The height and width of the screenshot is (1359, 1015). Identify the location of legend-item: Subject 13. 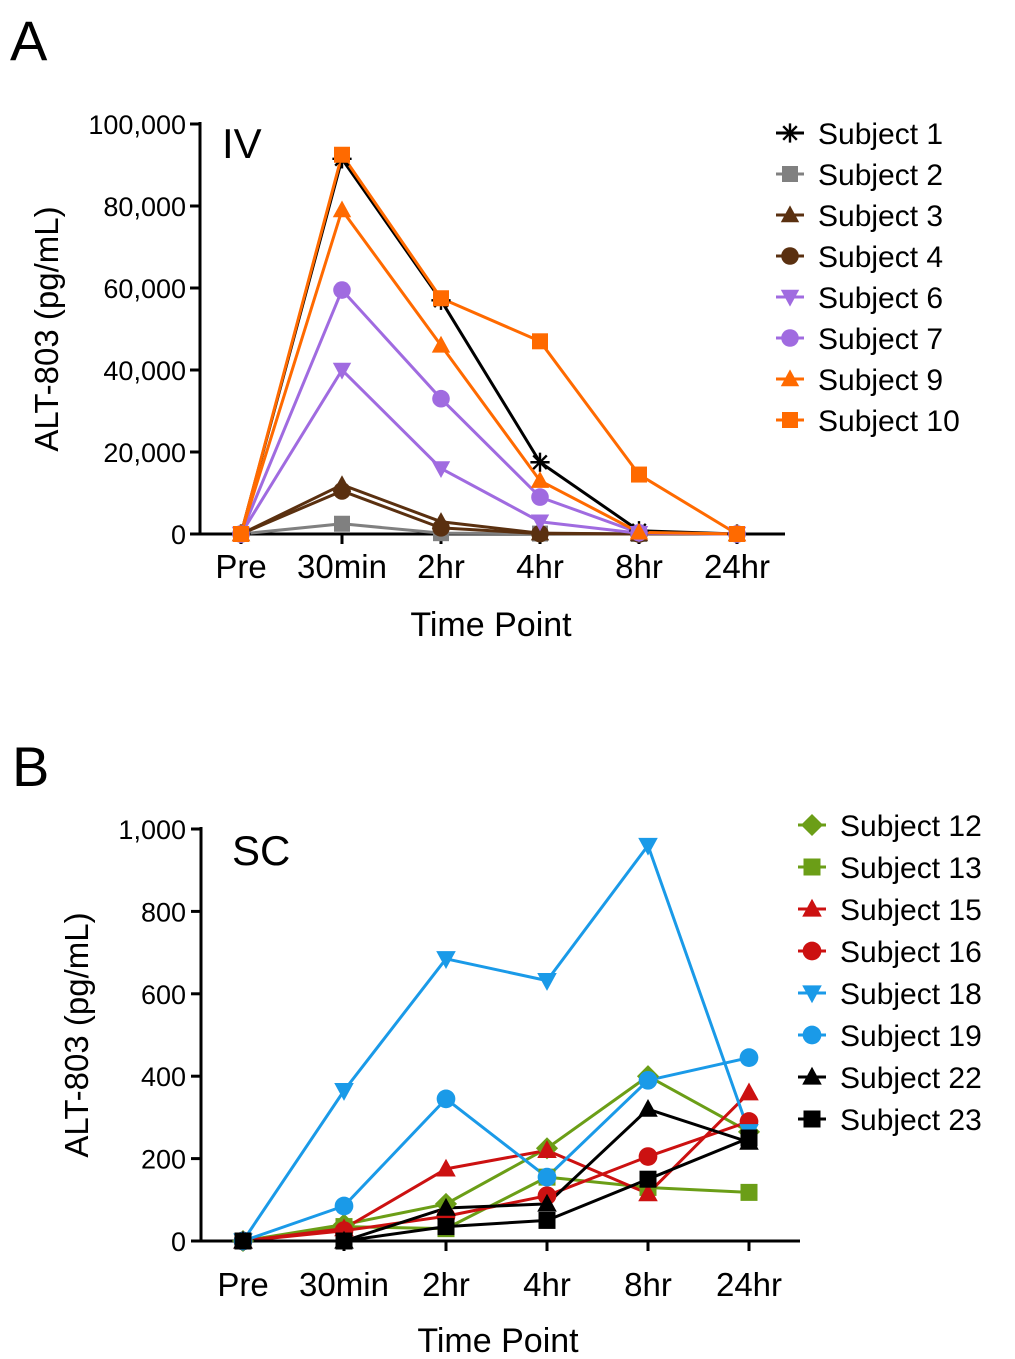
(890, 868).